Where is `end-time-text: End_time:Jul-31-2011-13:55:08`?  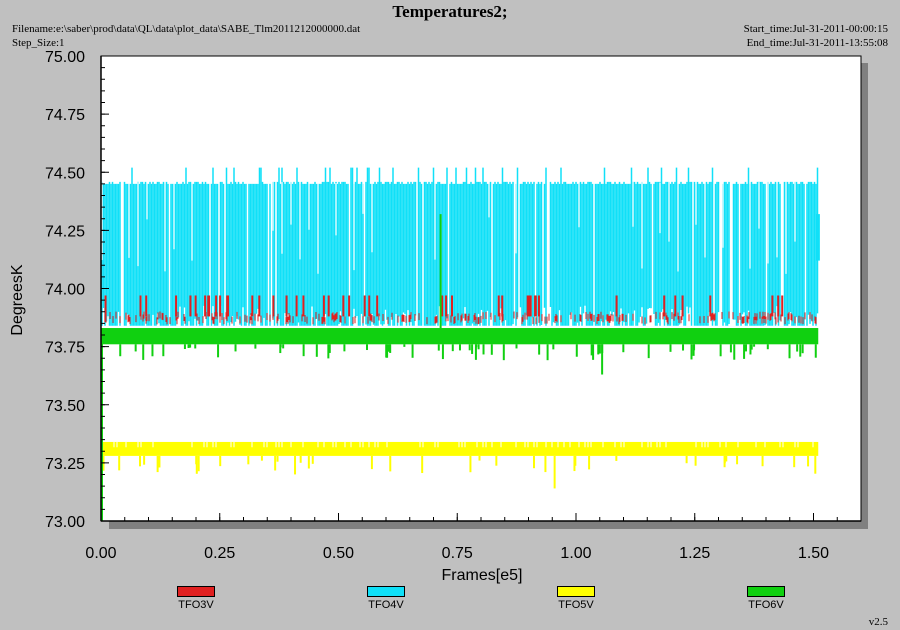 end-time-text: End_time:Jul-31-2011-13:55:08 is located at coordinates (817, 43).